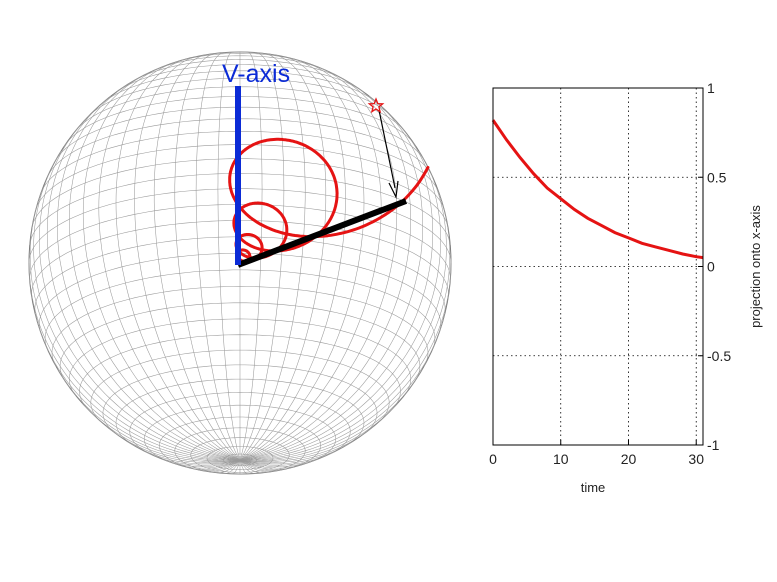 The height and width of the screenshot is (582, 777). Describe the element at coordinates (711, 88) in the screenshot. I see `y-tick-label: 1` at that location.